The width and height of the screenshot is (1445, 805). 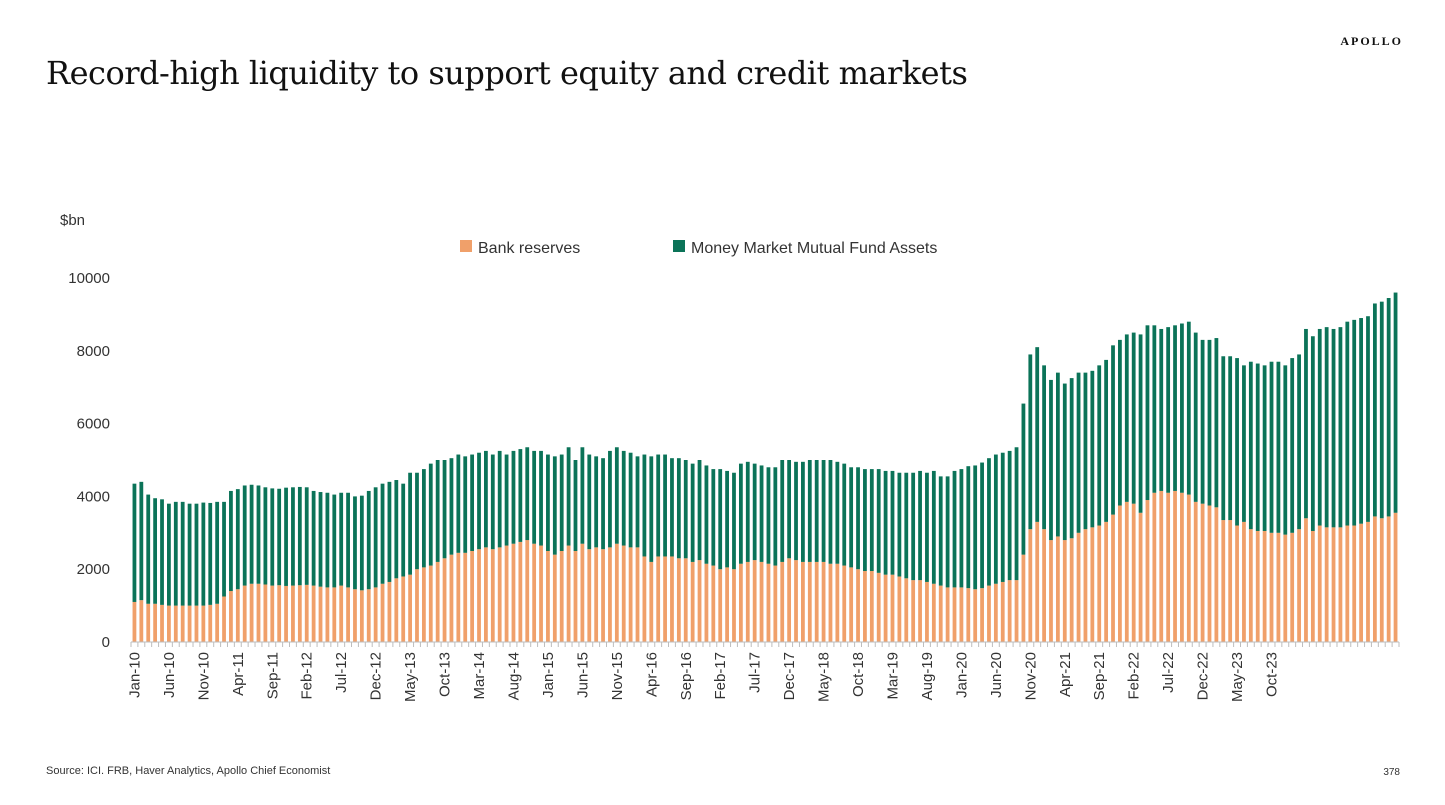 I want to click on legend-label-bank-reserves: Bank reserves, so click(x=529, y=248).